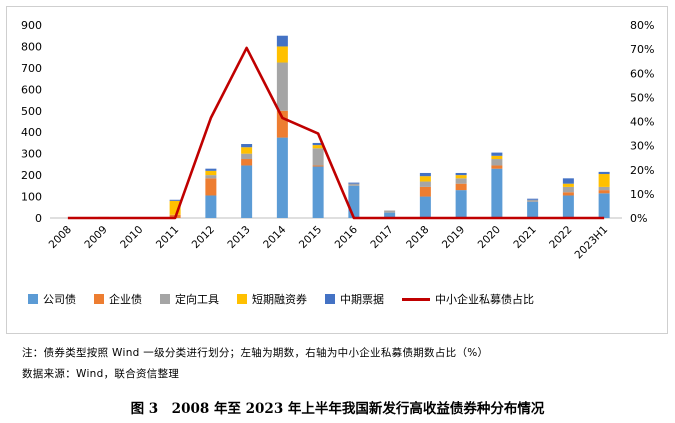 This screenshot has height=423, width=675. What do you see at coordinates (642, 49) in the screenshot?
I see `y-right-tick-label: 70%` at bounding box center [642, 49].